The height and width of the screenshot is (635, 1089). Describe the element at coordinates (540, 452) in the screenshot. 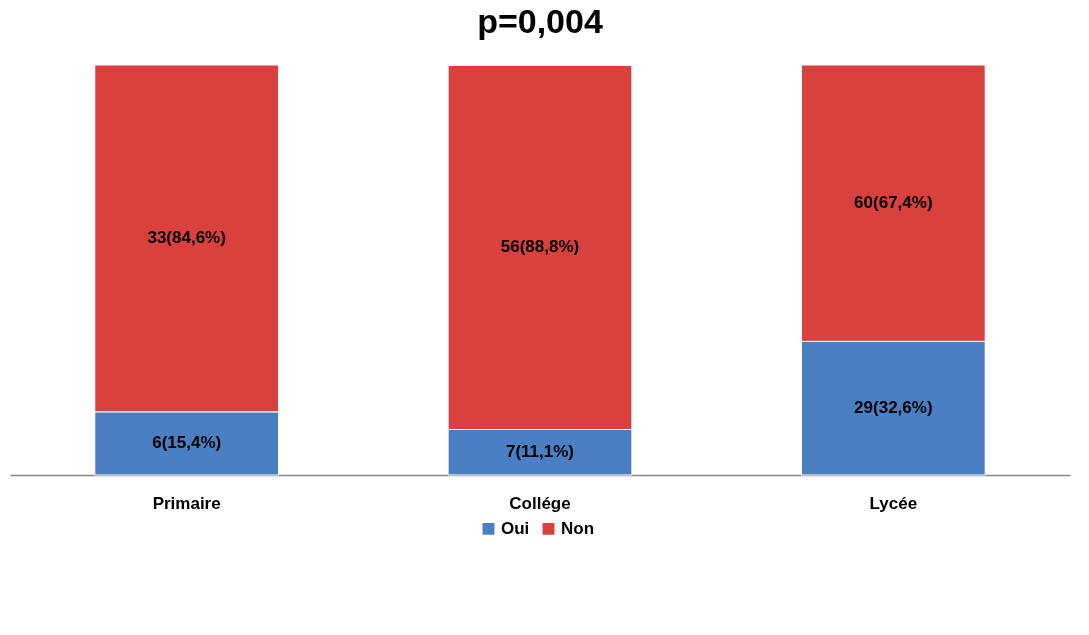

I see `data-label: 7(11,1%)` at that location.